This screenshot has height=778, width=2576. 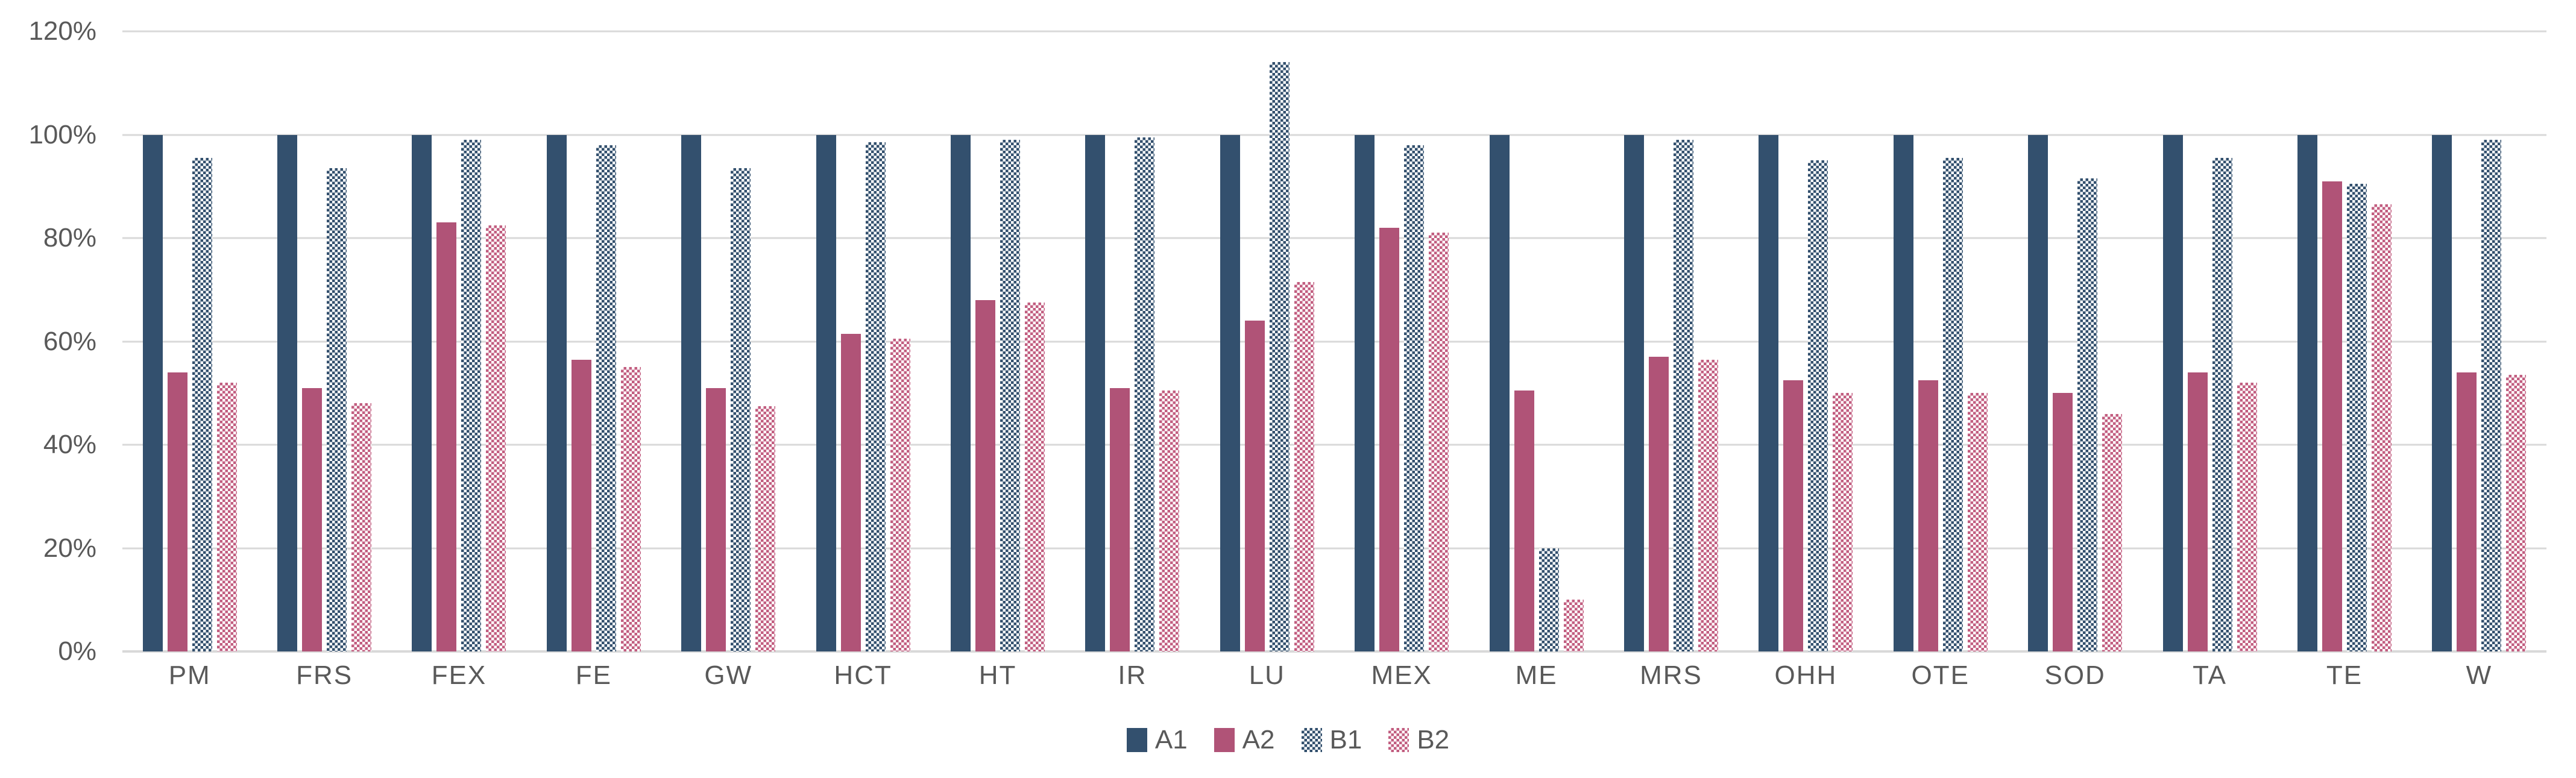 I want to click on bar-IR-A1, so click(x=1095, y=393).